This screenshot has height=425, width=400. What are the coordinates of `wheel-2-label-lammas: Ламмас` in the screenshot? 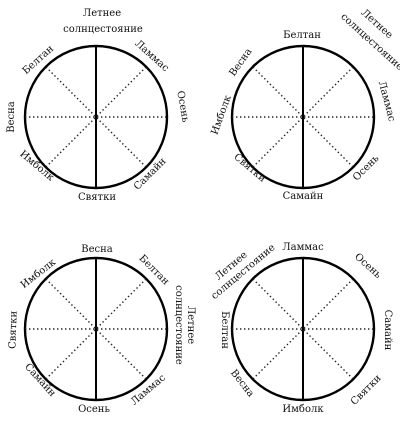 It's located at (386, 101).